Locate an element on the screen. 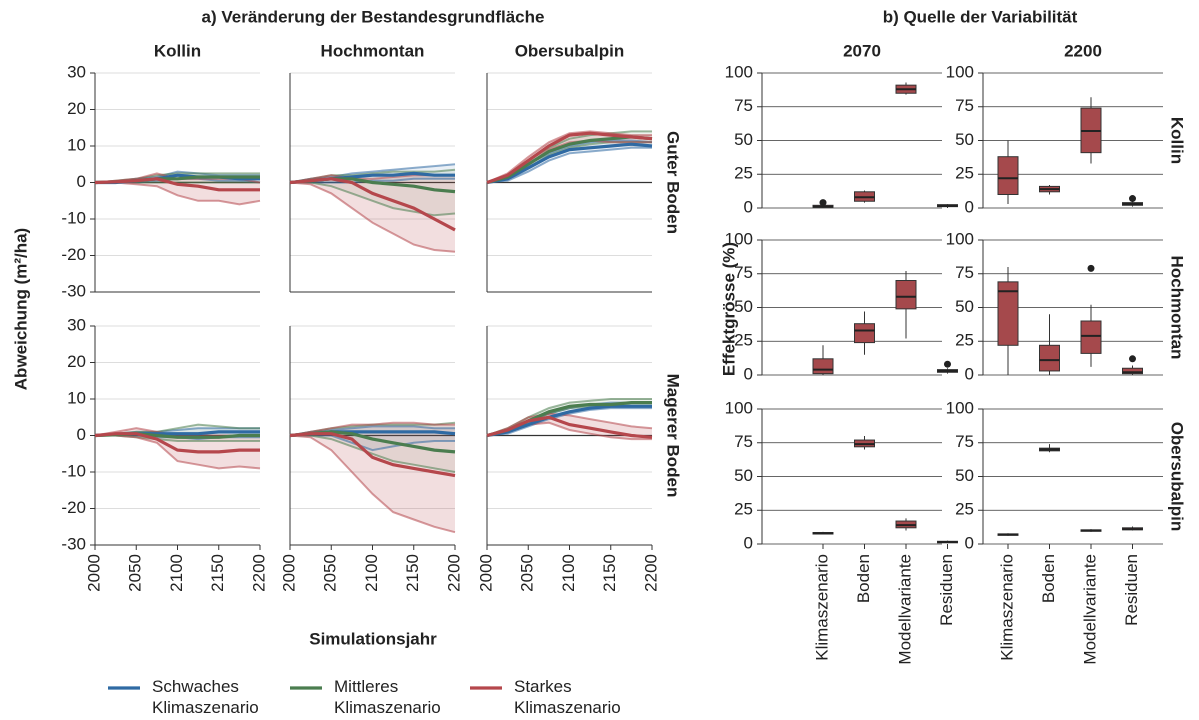  y-axis-label: Effektgrösse (%) is located at coordinates (728, 309).